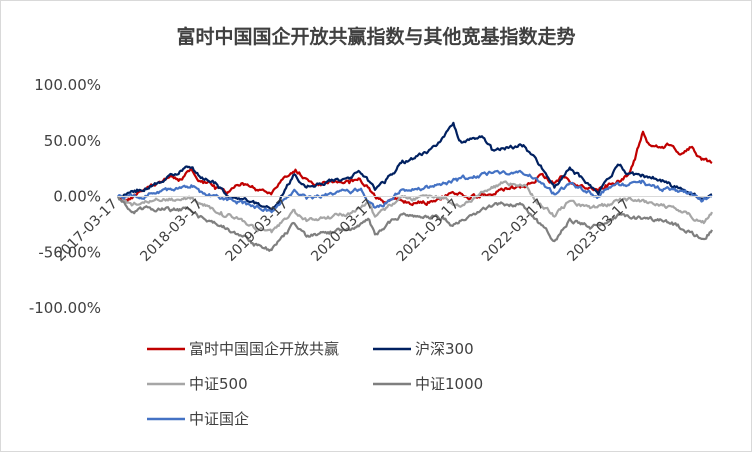 This screenshot has width=752, height=452. Describe the element at coordinates (77, 197) in the screenshot. I see `y-tick-label: 0.00%` at that location.